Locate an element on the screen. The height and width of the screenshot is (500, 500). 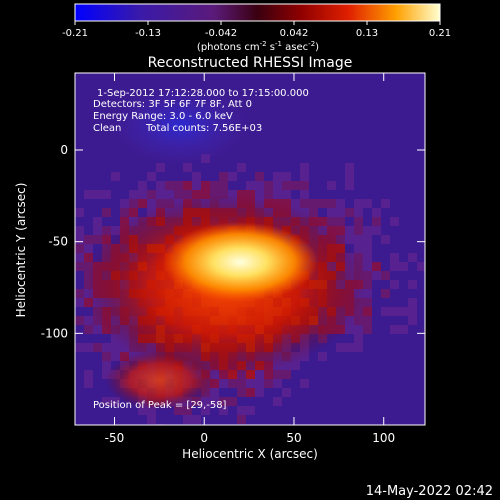
detectors-text: Detectors: 3F 5F 6F 7F 8F, Att 0 is located at coordinates (172, 104).